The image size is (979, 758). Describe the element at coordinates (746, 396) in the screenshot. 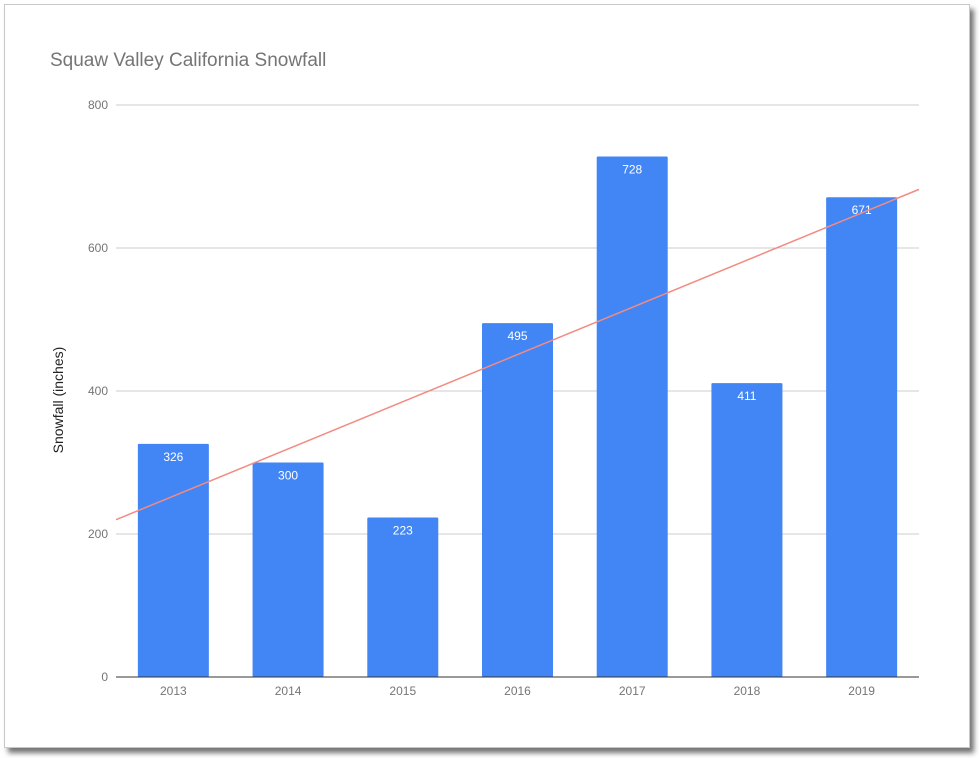

I see `data-label-2018: 411` at that location.